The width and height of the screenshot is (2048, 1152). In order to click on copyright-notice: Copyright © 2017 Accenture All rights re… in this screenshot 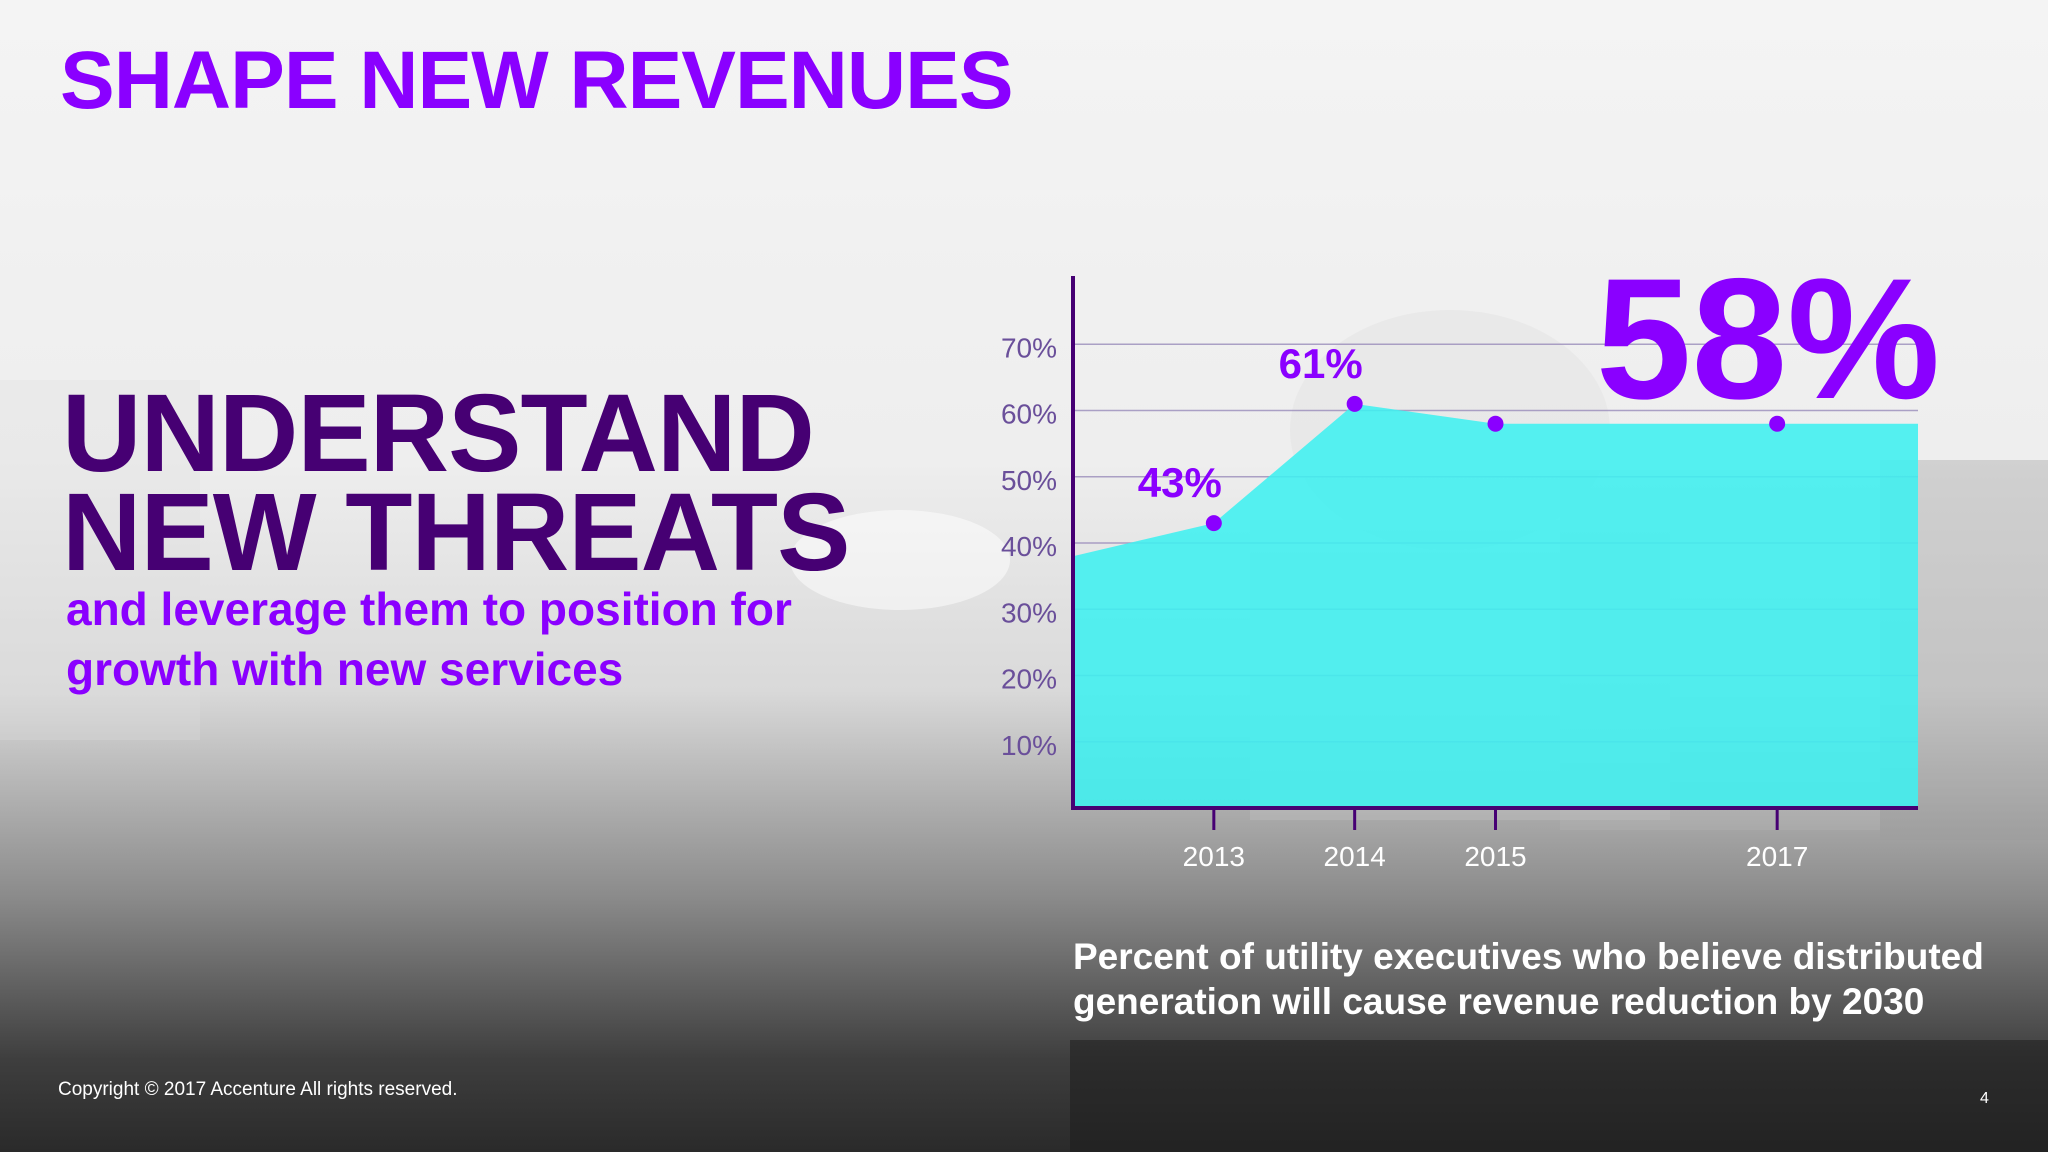, I will do `click(258, 1089)`.